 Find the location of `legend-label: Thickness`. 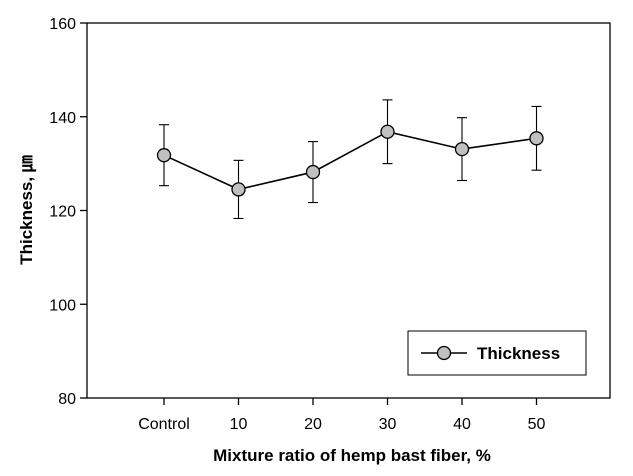

legend-label: Thickness is located at coordinates (518, 353).